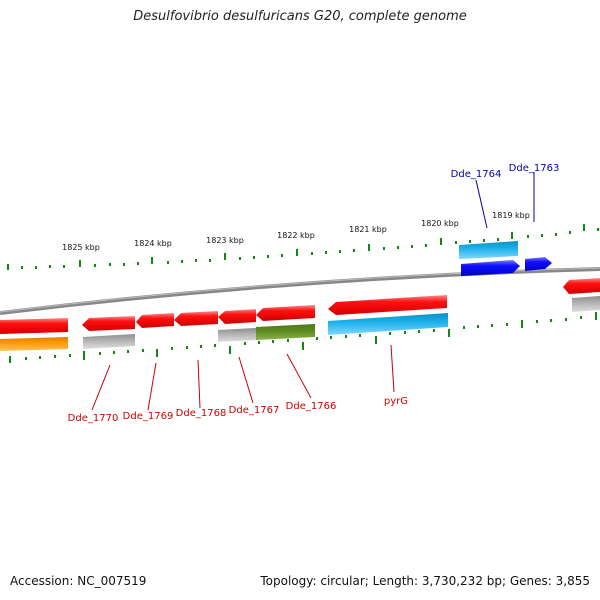 The height and width of the screenshot is (600, 600). I want to click on gene-dde-1770-arrow, so click(34, 326).